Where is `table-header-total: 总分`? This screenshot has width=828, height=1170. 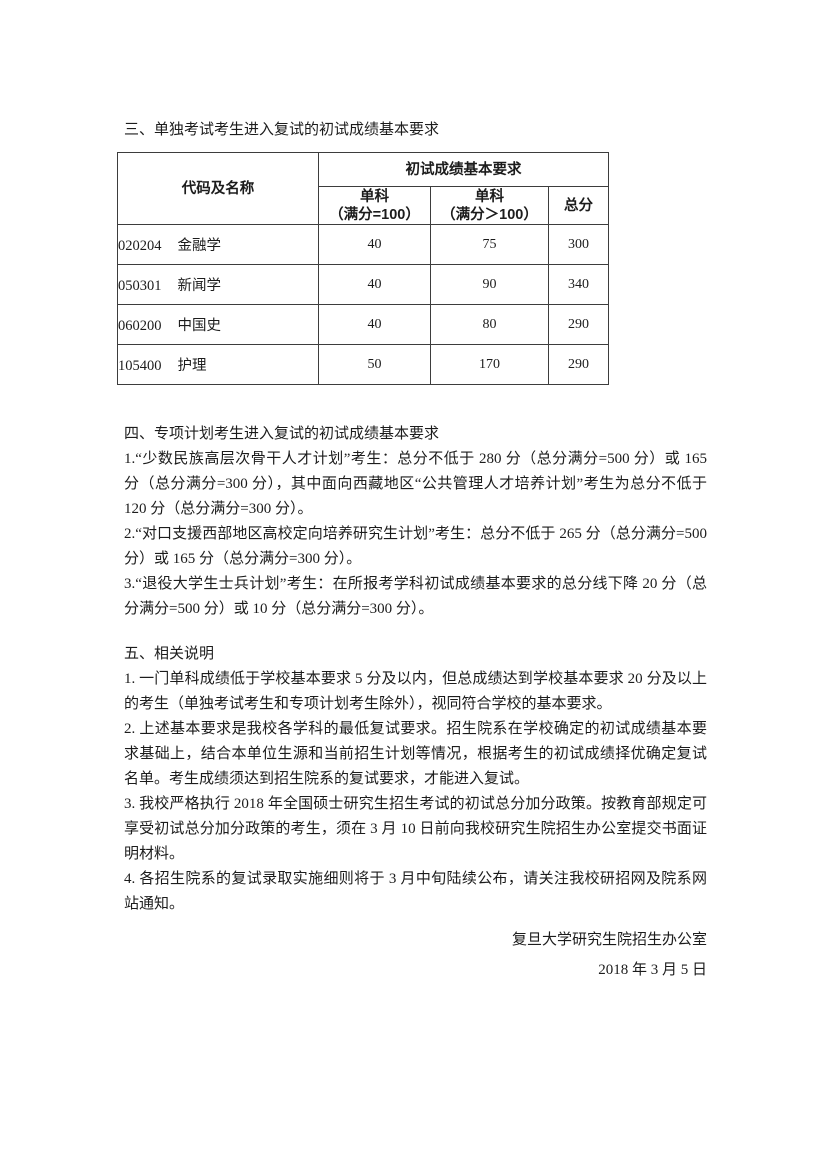
table-header-total: 总分 is located at coordinates (578, 205).